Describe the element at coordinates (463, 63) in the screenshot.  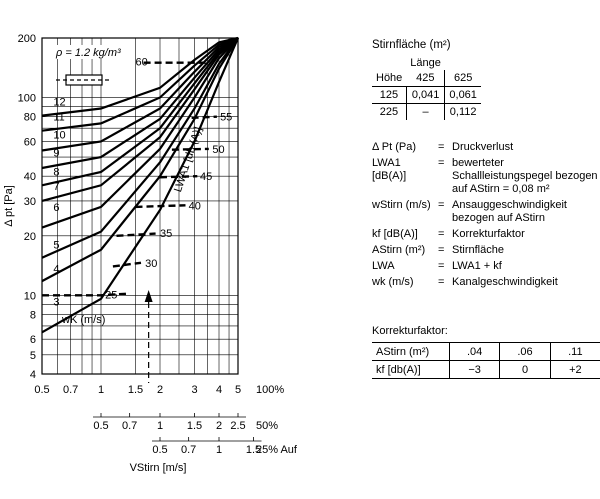
I see `stirn-blank` at that location.